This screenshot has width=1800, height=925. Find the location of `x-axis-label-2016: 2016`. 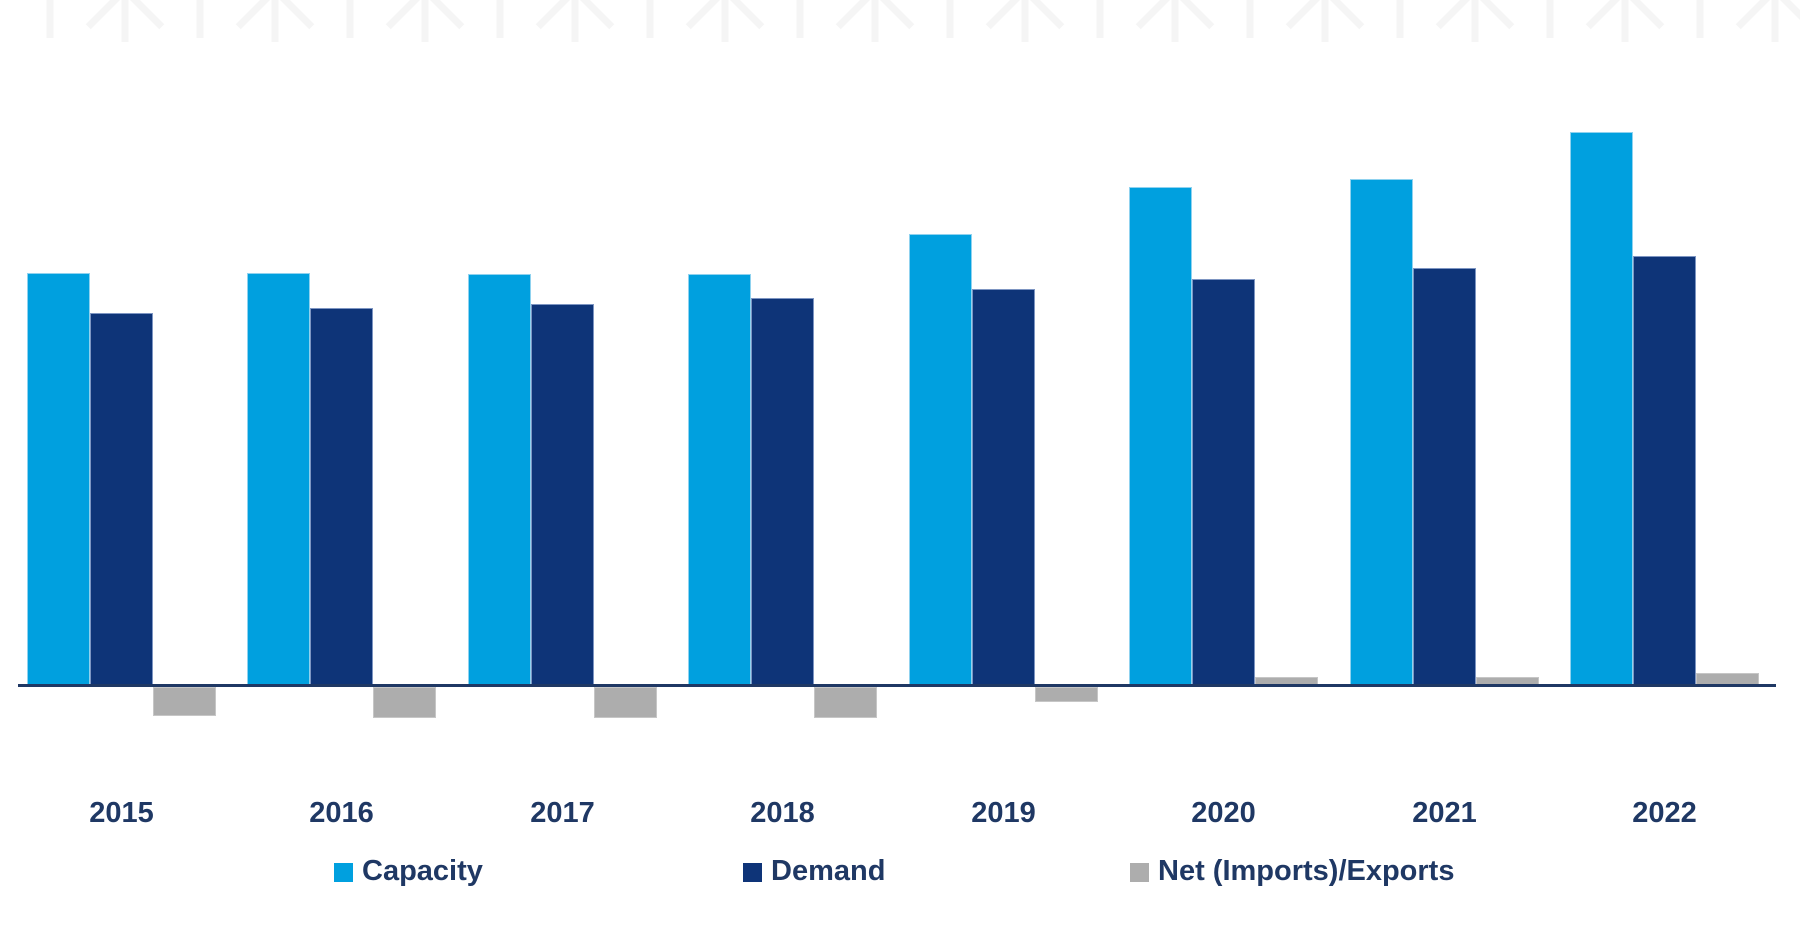

x-axis-label-2016: 2016 is located at coordinates (341, 813).